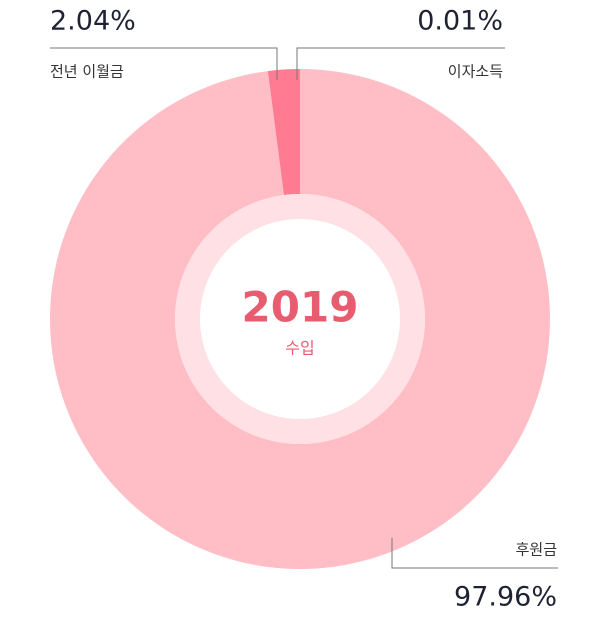  Describe the element at coordinates (283, 132) in the screenshot. I see `slice` at that location.